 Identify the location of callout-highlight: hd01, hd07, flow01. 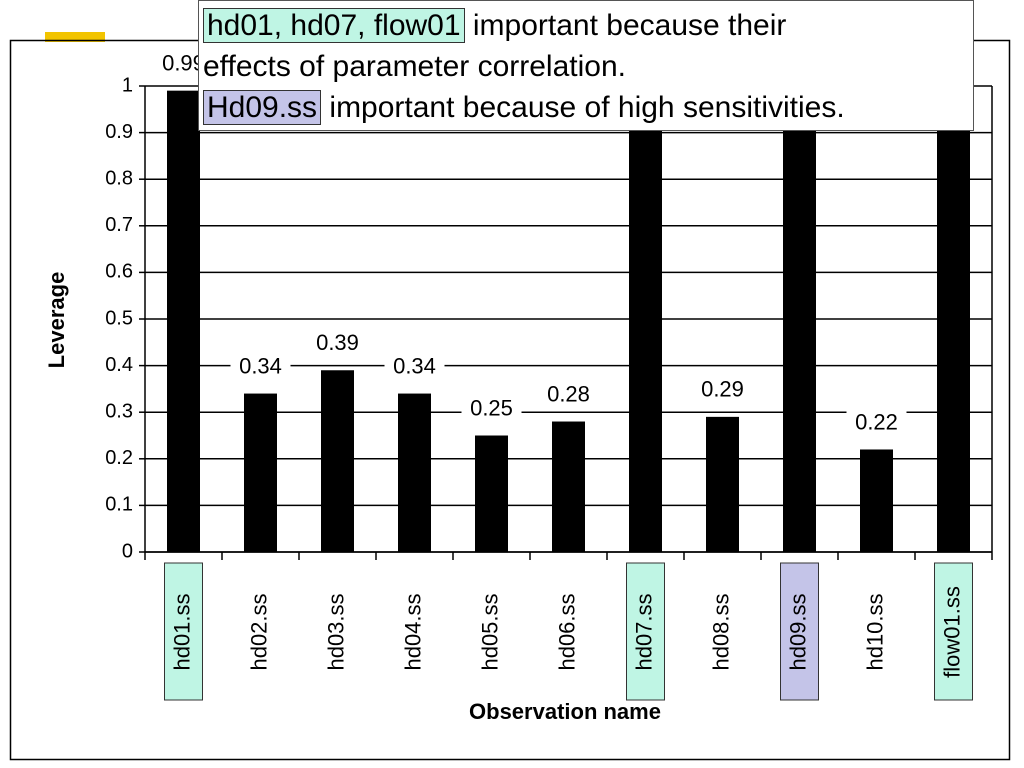
(334, 25).